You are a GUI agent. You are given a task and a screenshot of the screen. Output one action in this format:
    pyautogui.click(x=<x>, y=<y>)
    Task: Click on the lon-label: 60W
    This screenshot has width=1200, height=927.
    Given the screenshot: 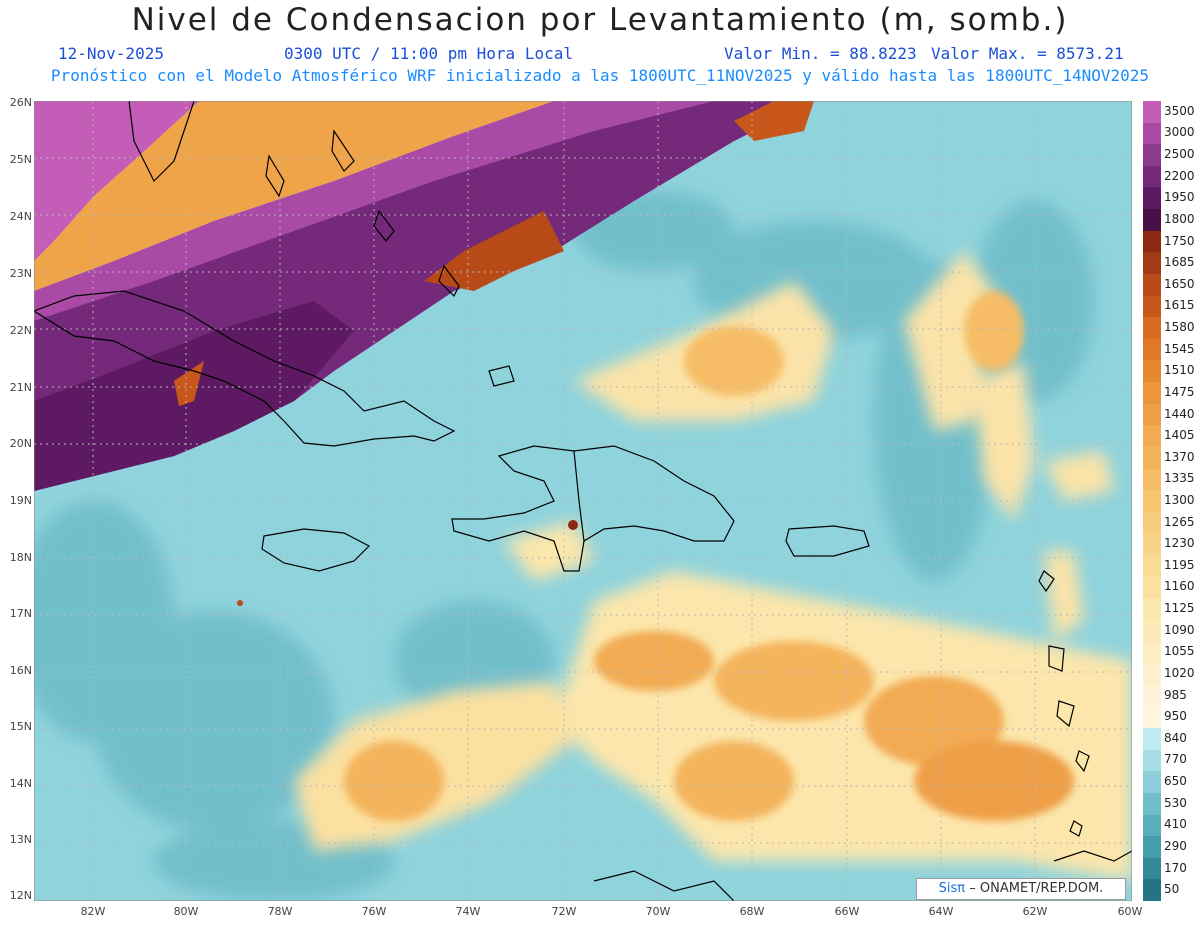 What is the action you would take?
    pyautogui.click(x=1130, y=911)
    